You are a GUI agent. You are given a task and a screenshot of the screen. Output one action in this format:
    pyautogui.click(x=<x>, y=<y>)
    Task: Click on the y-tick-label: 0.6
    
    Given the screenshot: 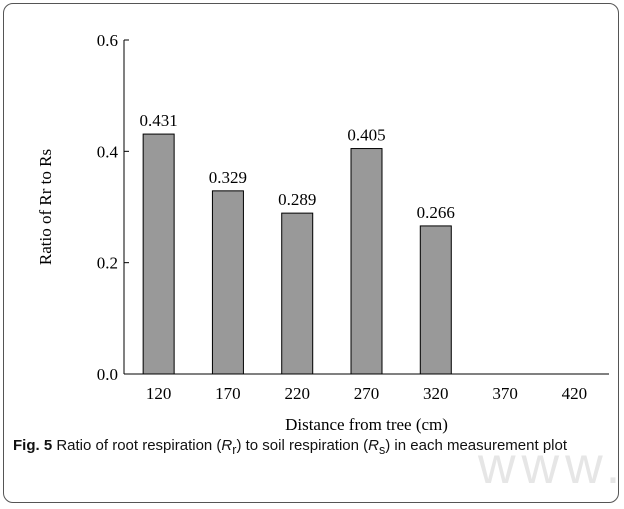 What is the action you would take?
    pyautogui.click(x=107, y=40)
    